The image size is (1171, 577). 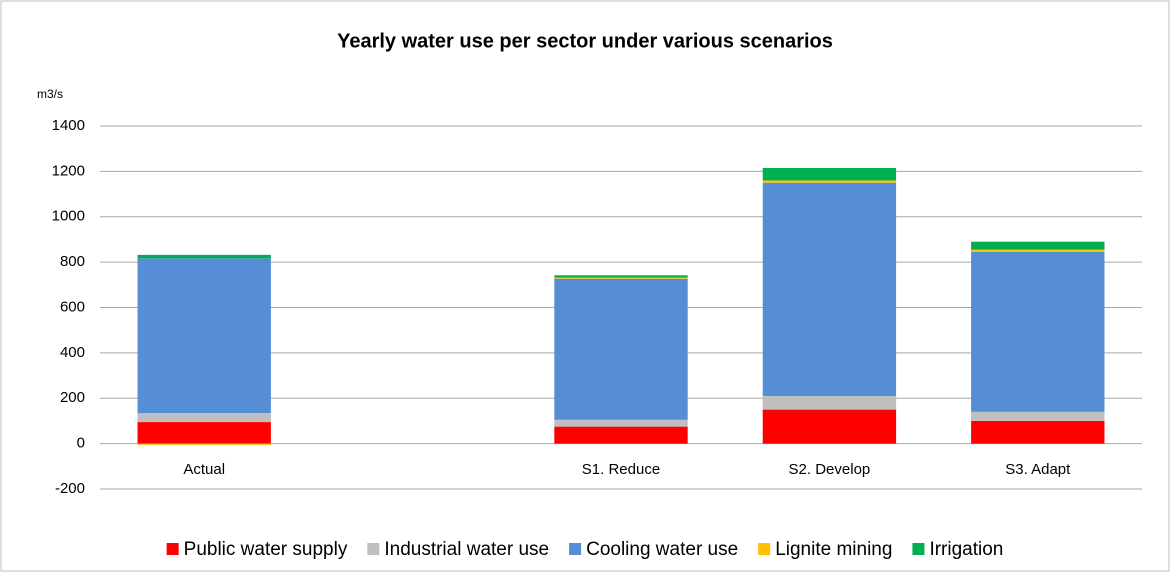 What do you see at coordinates (70, 488) in the screenshot?
I see `y-tick-label: -200` at bounding box center [70, 488].